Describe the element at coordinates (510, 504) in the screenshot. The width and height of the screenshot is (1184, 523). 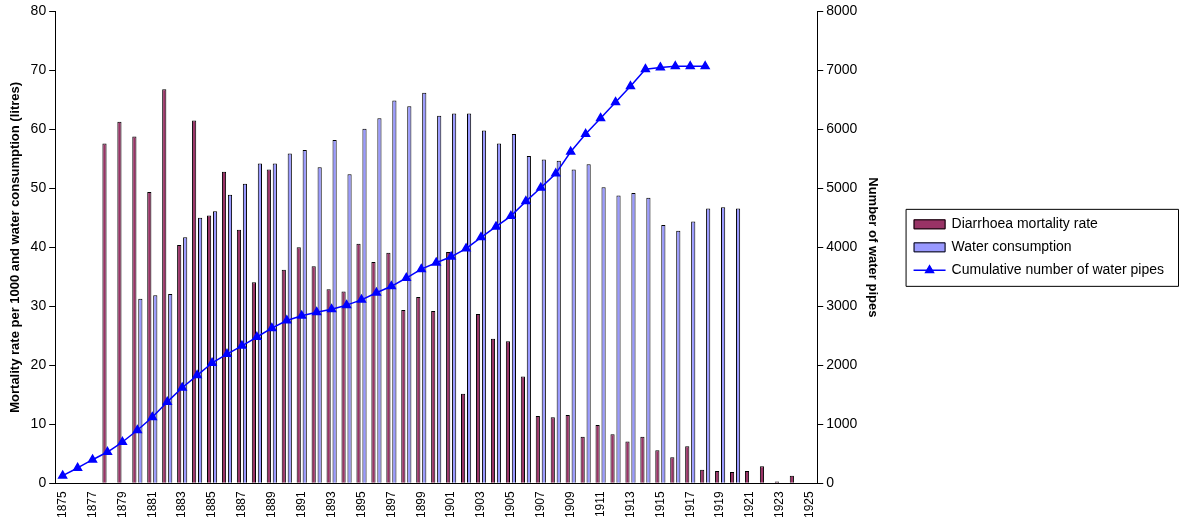
I see `x-tick-label: 1905` at that location.